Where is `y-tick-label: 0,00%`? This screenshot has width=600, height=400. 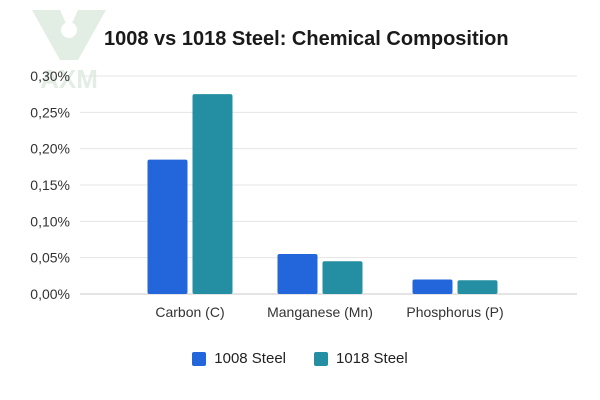
y-tick-label: 0,00% is located at coordinates (50, 294).